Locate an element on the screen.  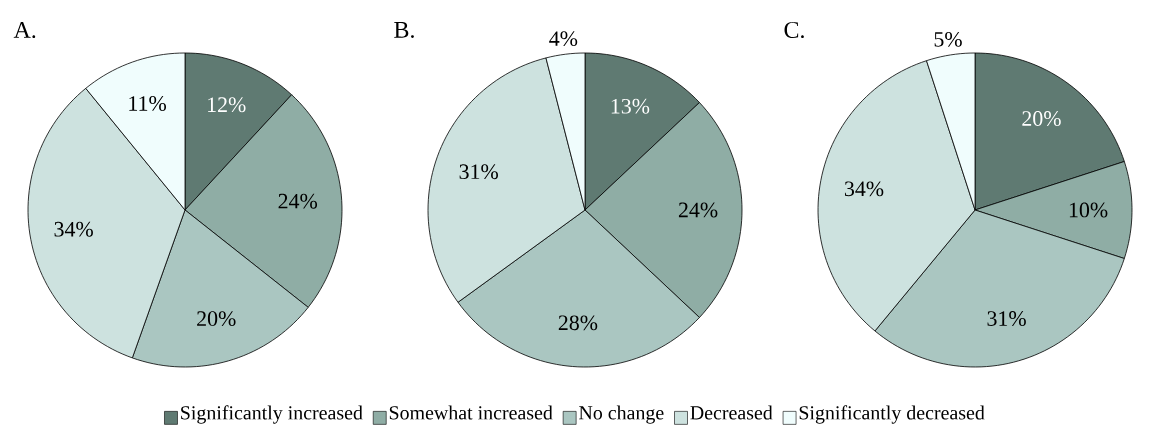
legend-label: Significantly decreased is located at coordinates (892, 414).